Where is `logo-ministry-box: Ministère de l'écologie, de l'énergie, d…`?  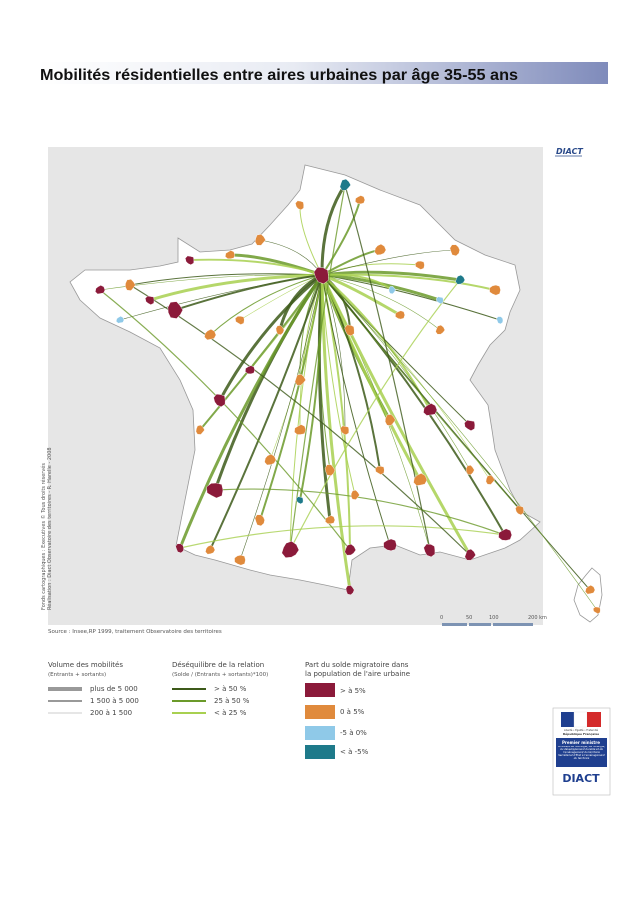
logo-ministry-box: Ministère de l'écologie, de l'énergie, d… is located at coordinates (581, 753).